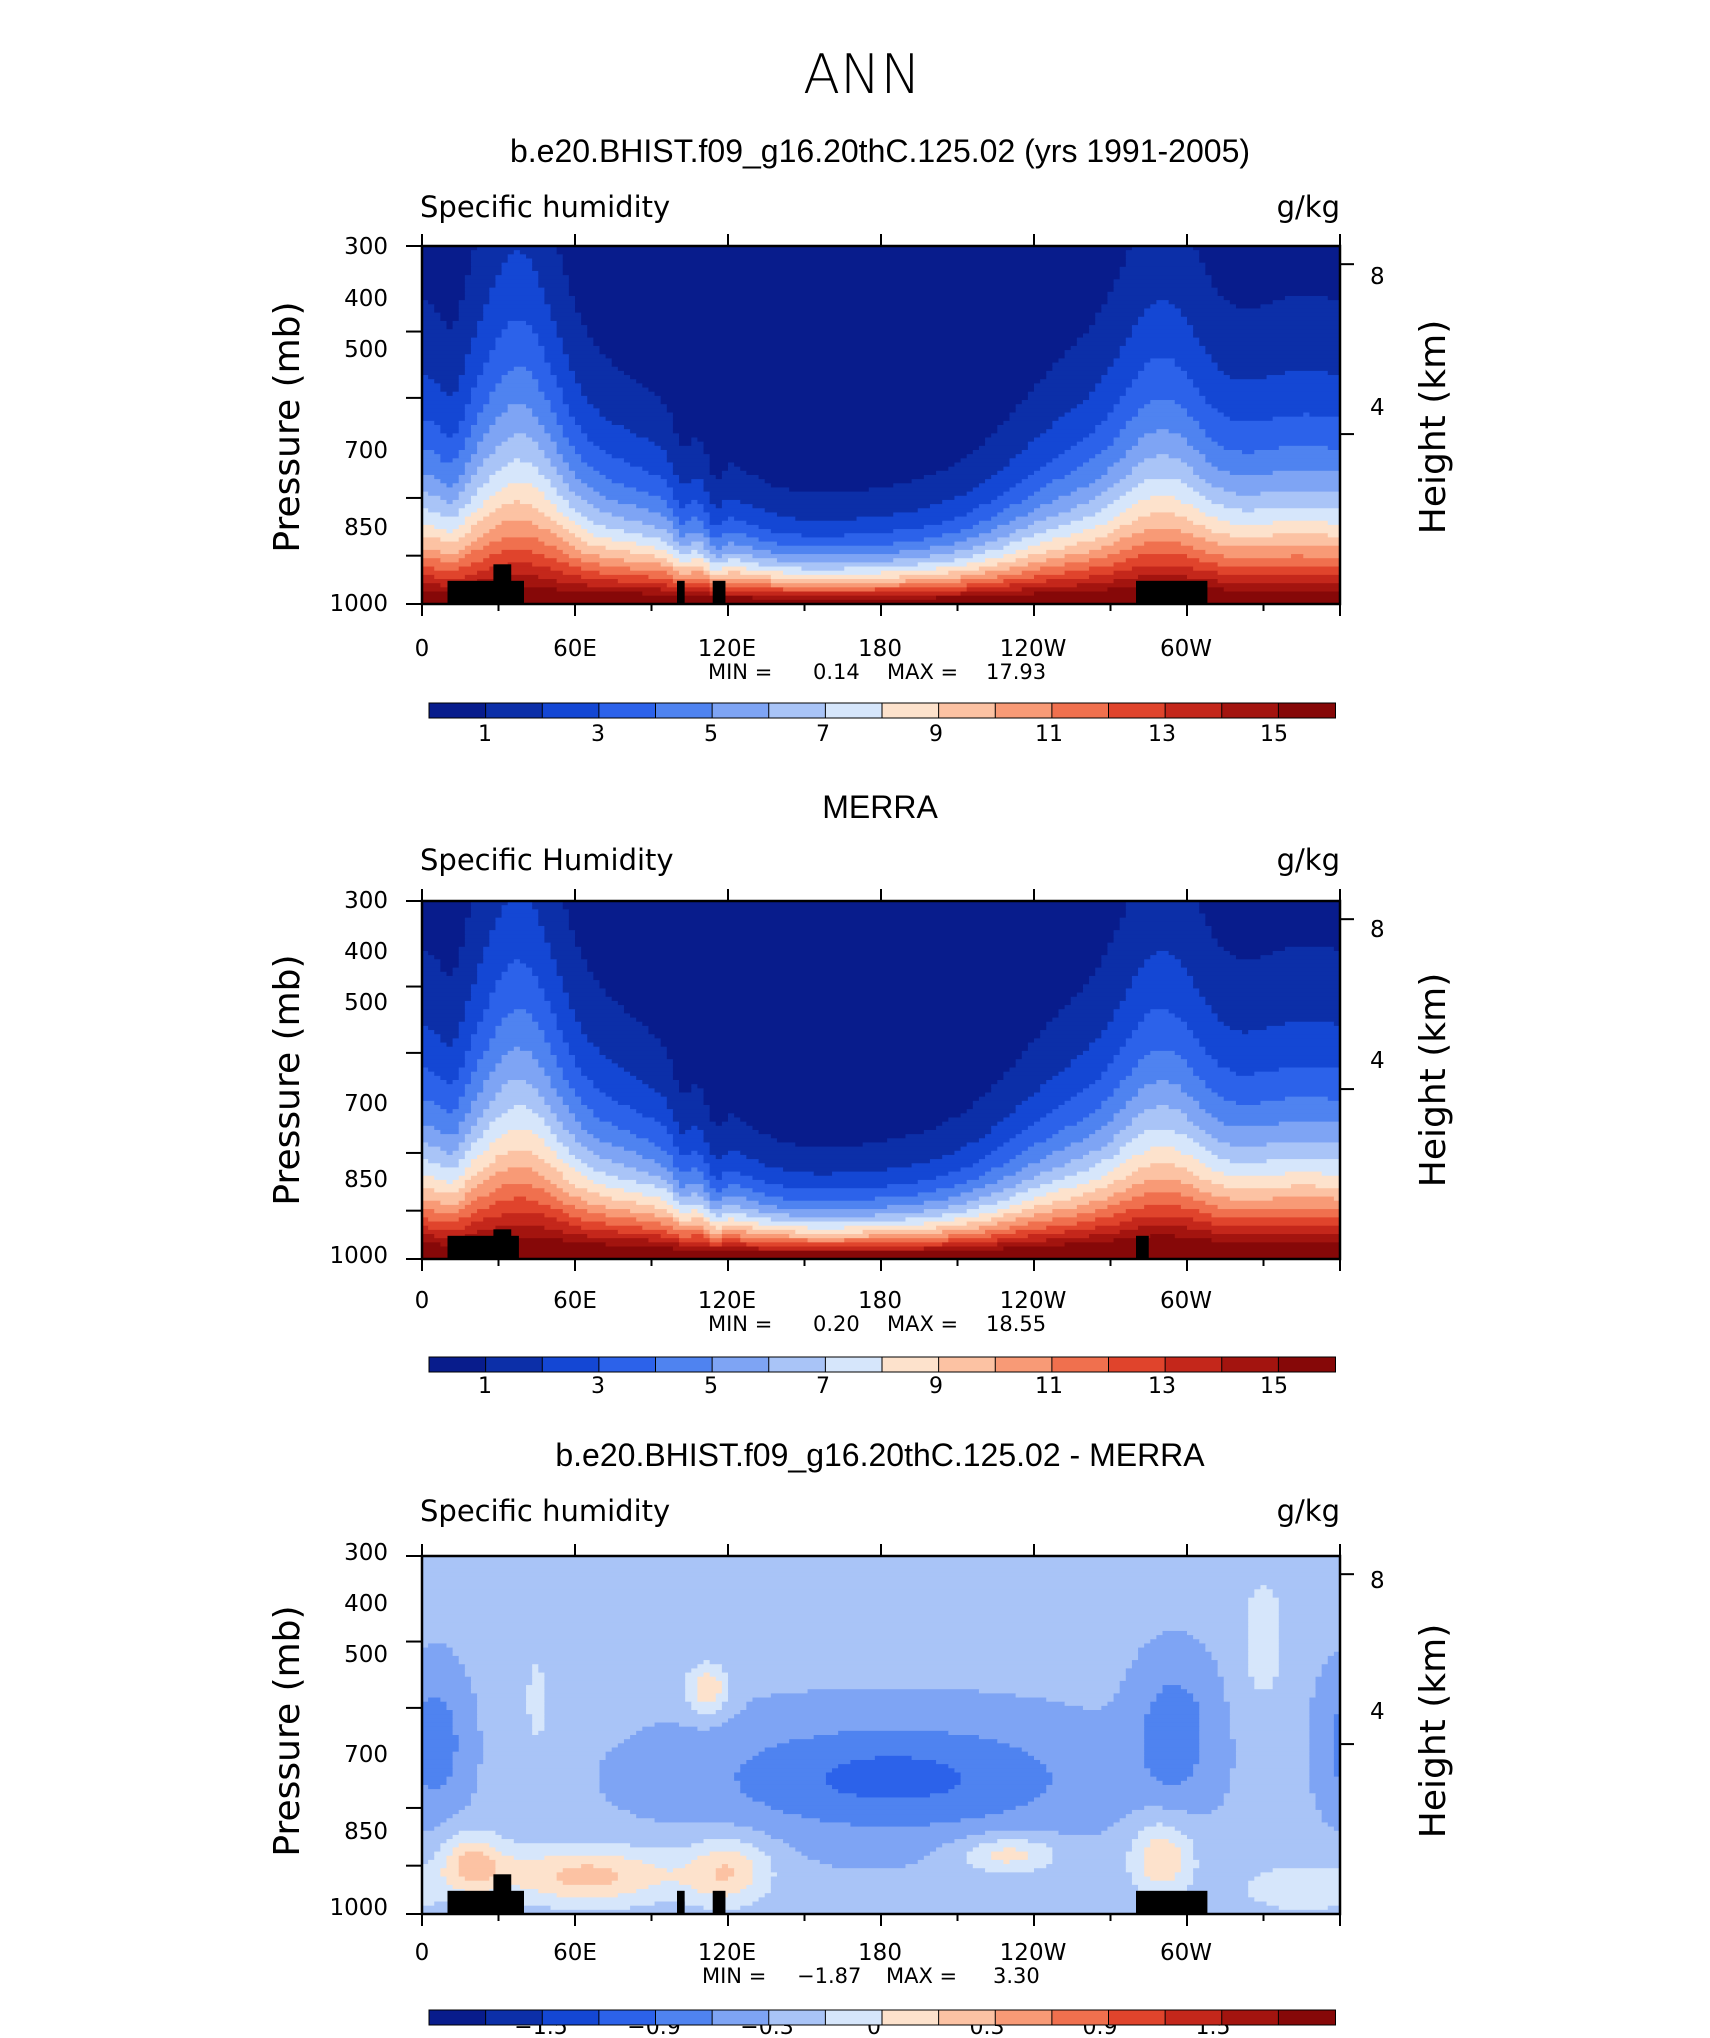  What do you see at coordinates (366, 952) in the screenshot?
I see `y-tick-label: 400` at bounding box center [366, 952].